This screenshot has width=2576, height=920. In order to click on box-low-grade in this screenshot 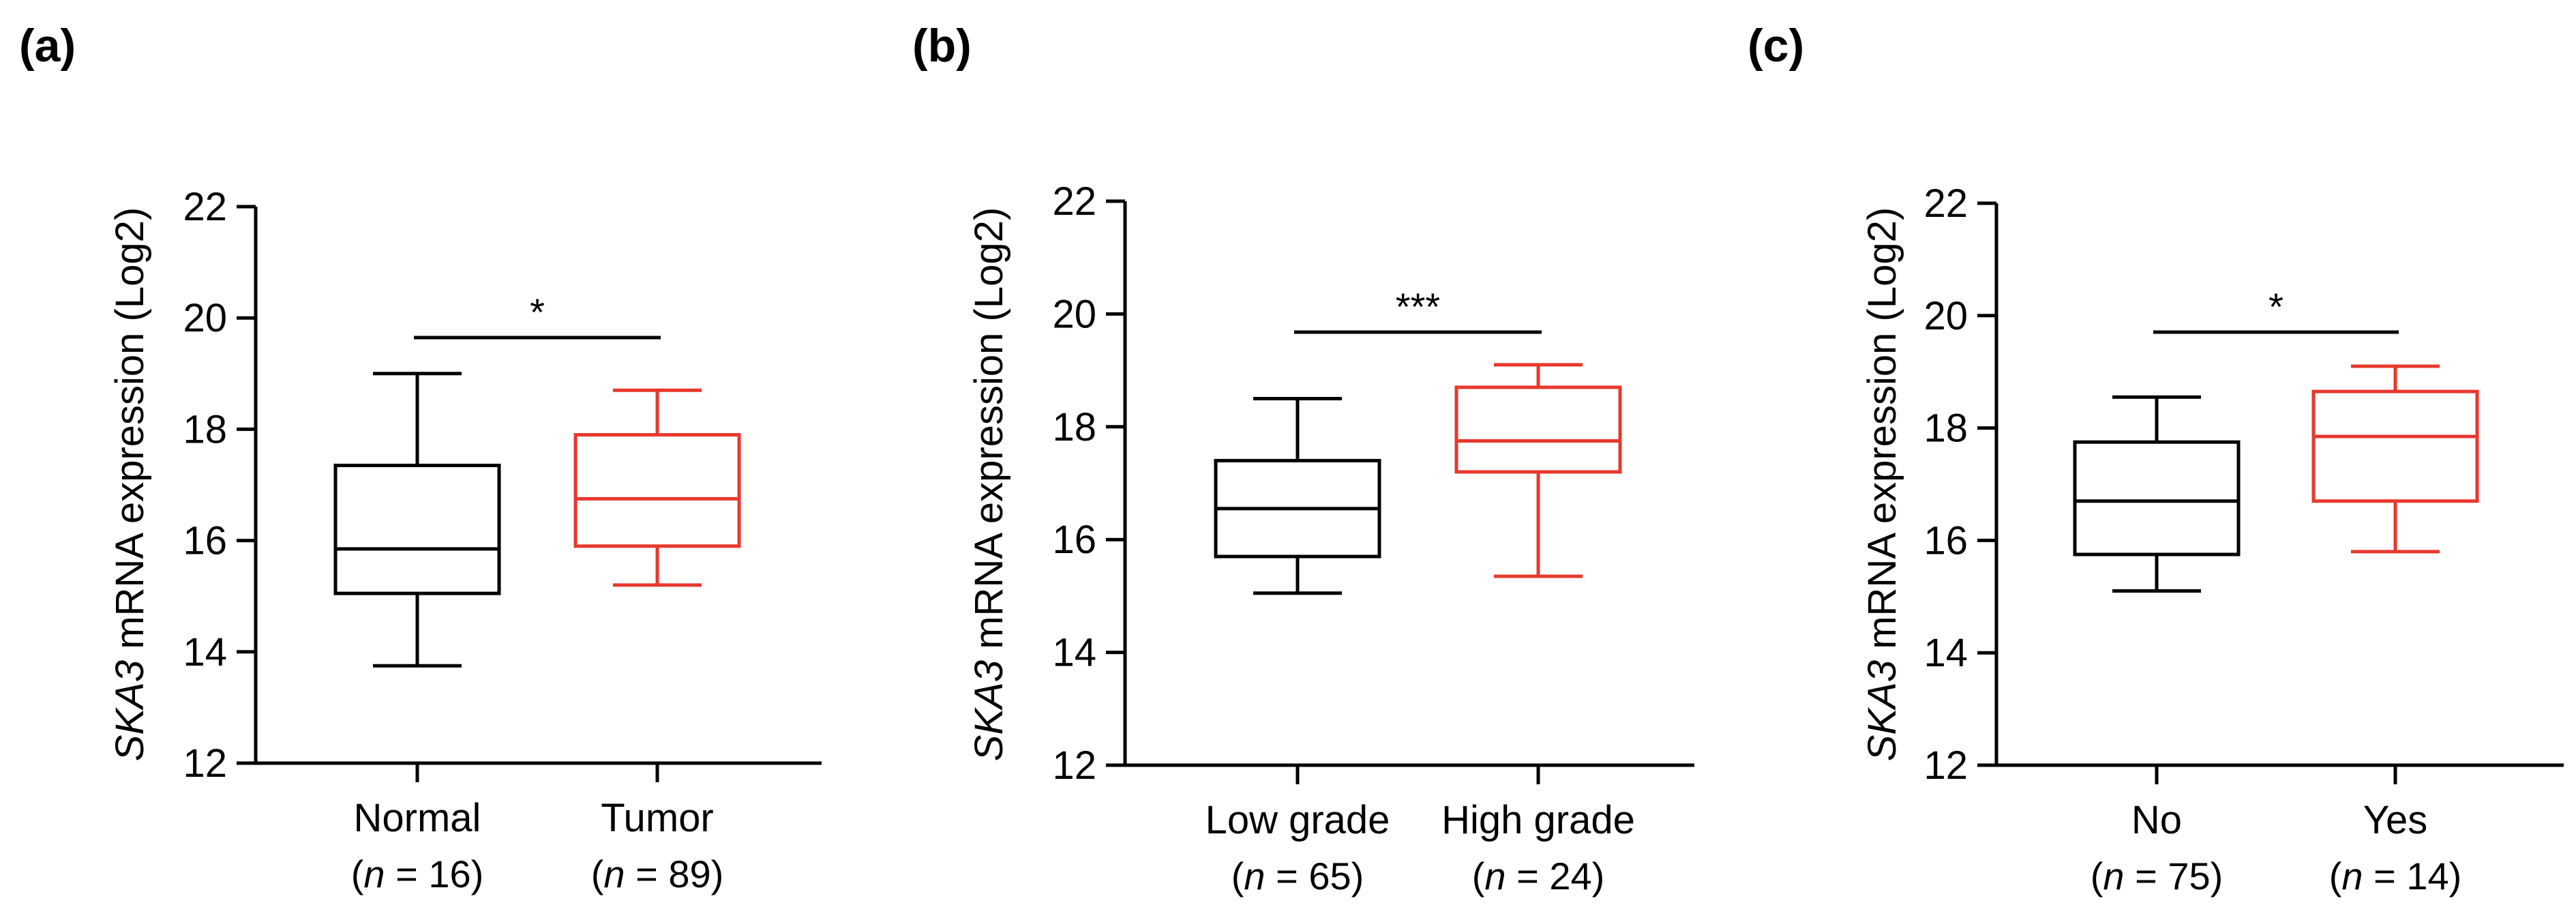, I will do `click(1297, 495)`.